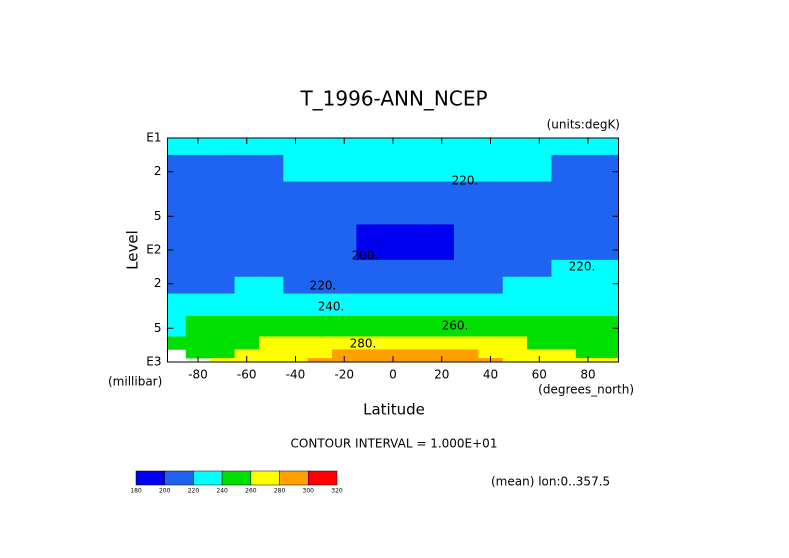 This screenshot has width=789, height=558. Describe the element at coordinates (393, 375) in the screenshot. I see `x-tick-label: 0` at that location.